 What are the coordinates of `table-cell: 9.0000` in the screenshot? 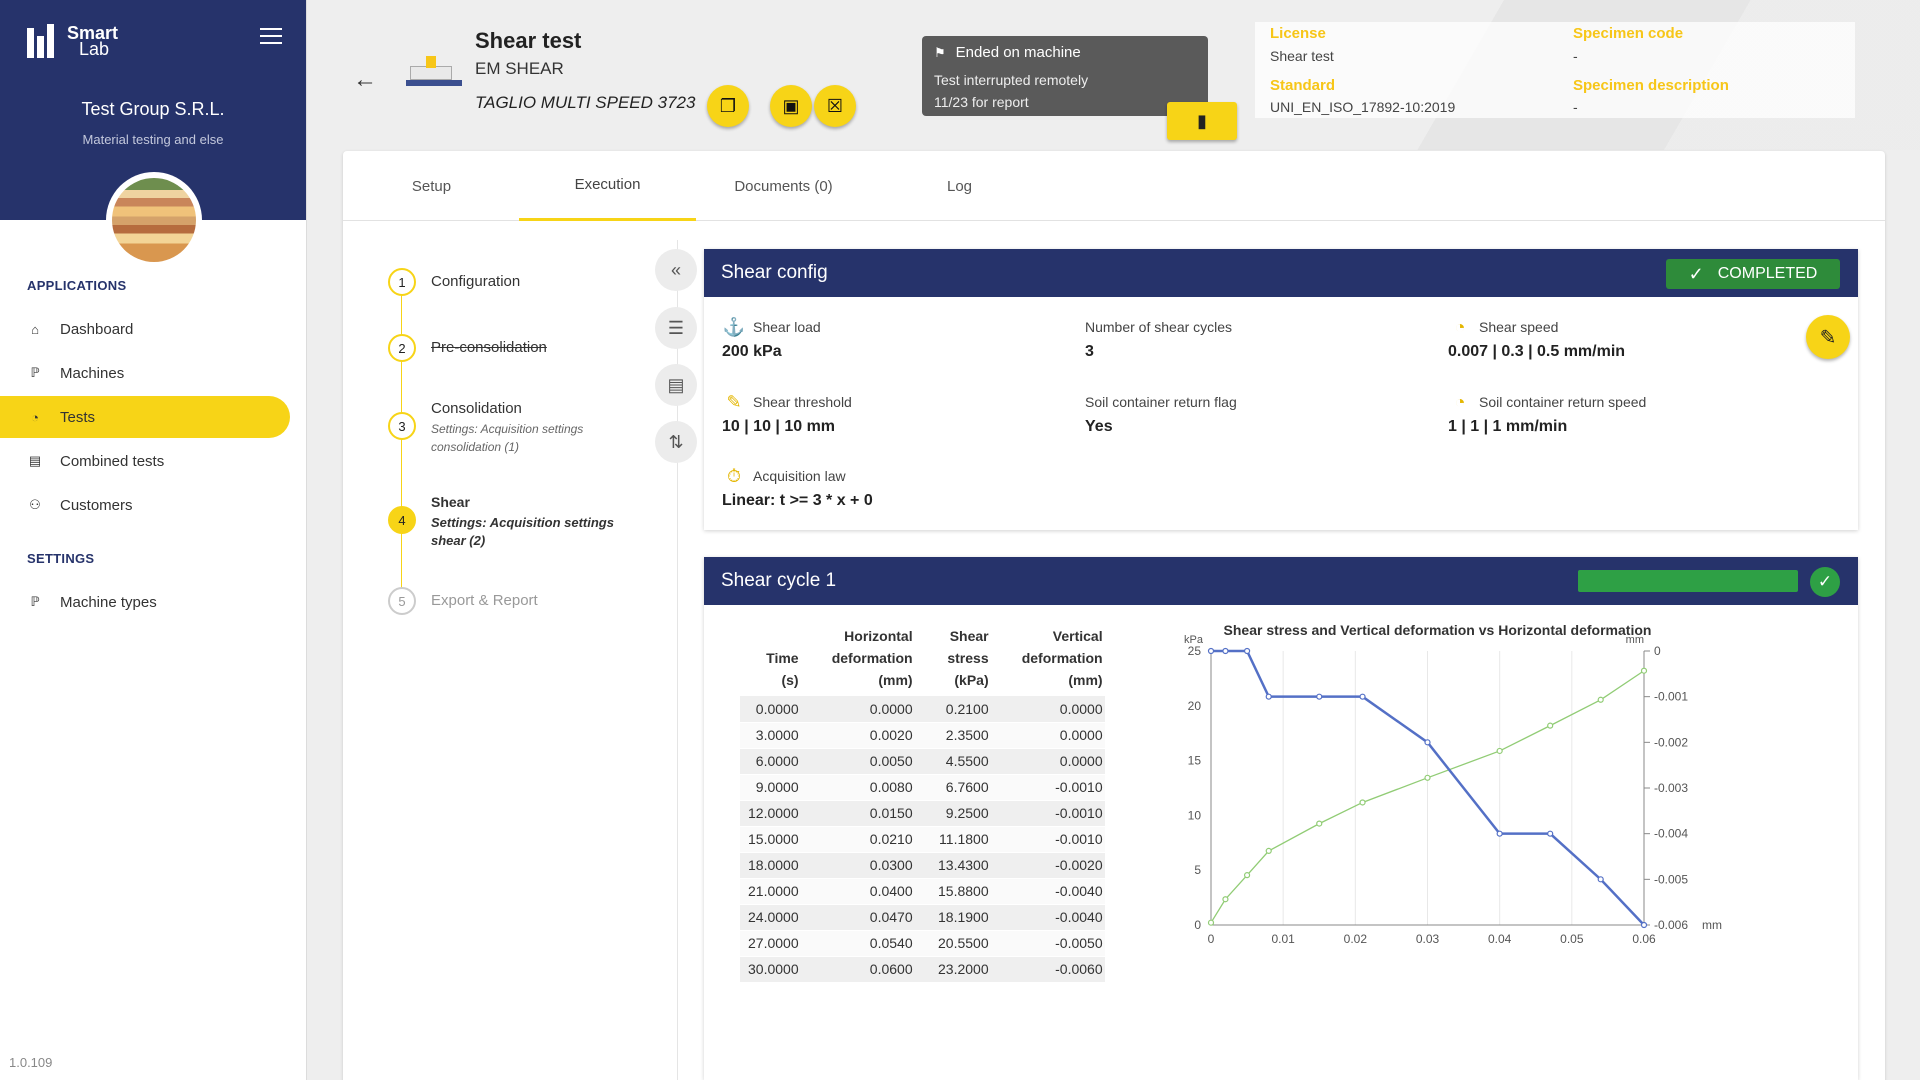 It's located at (770, 787).